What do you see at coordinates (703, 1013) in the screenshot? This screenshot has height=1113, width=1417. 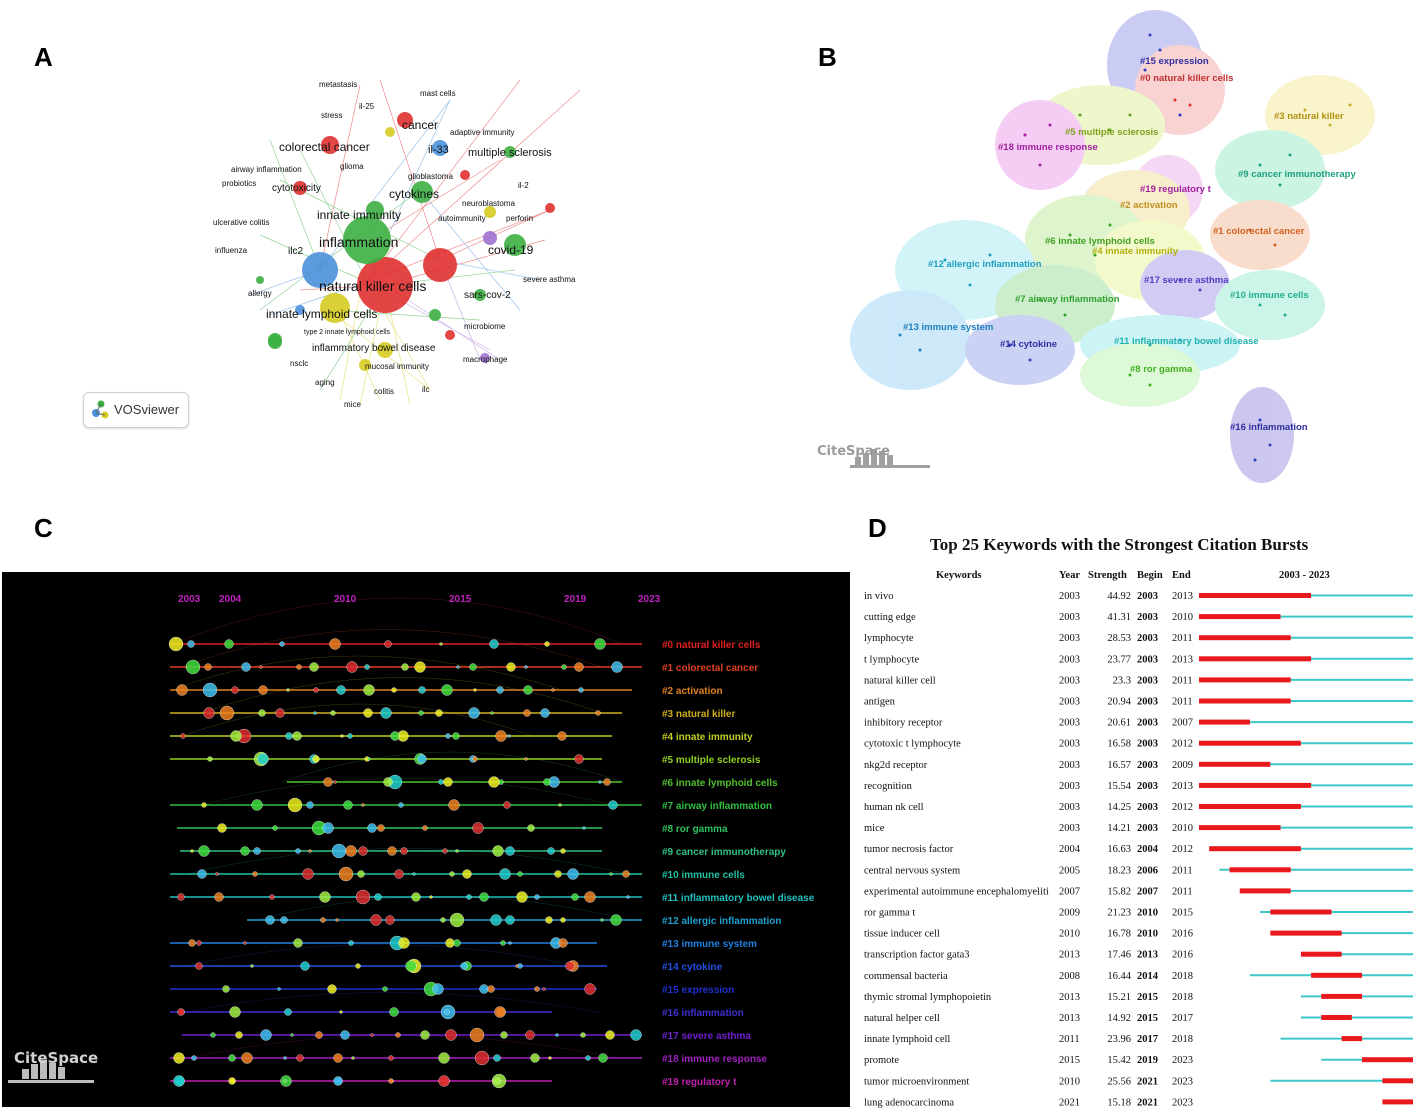 I see `timeline-cluster-label: #16 inflammation` at bounding box center [703, 1013].